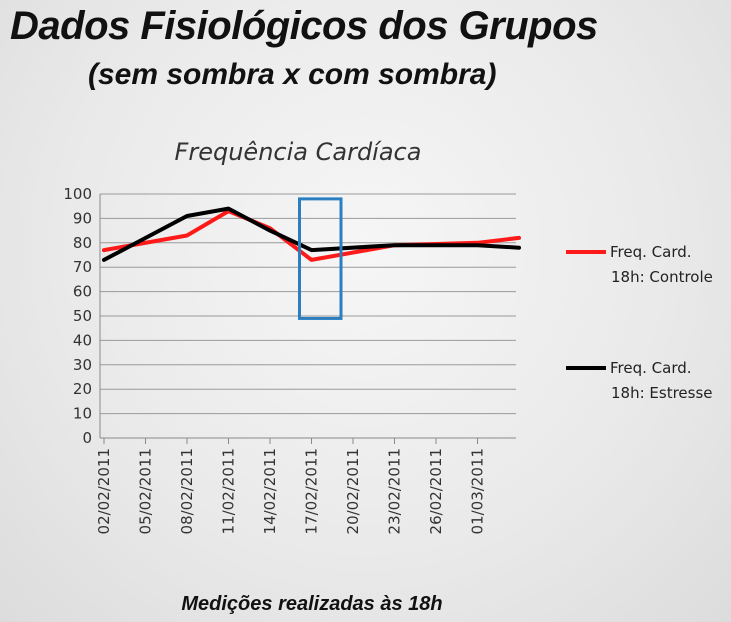 The width and height of the screenshot is (731, 622). What do you see at coordinates (146, 491) in the screenshot?
I see `x-tick-label: 05/02/2011` at bounding box center [146, 491].